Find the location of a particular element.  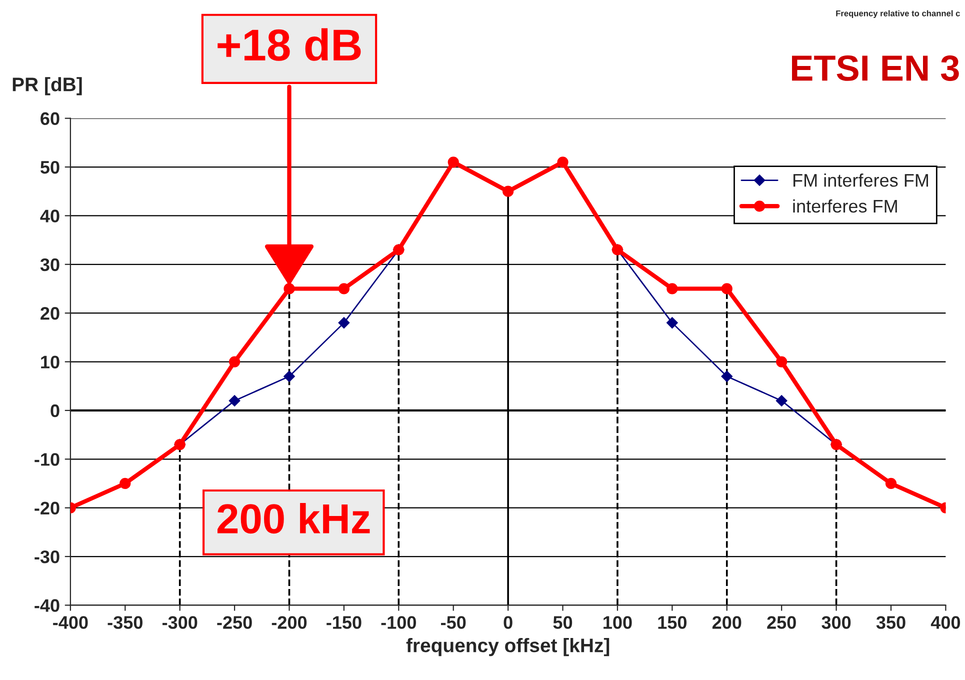

x-tick-label: -100 is located at coordinates (398, 622).